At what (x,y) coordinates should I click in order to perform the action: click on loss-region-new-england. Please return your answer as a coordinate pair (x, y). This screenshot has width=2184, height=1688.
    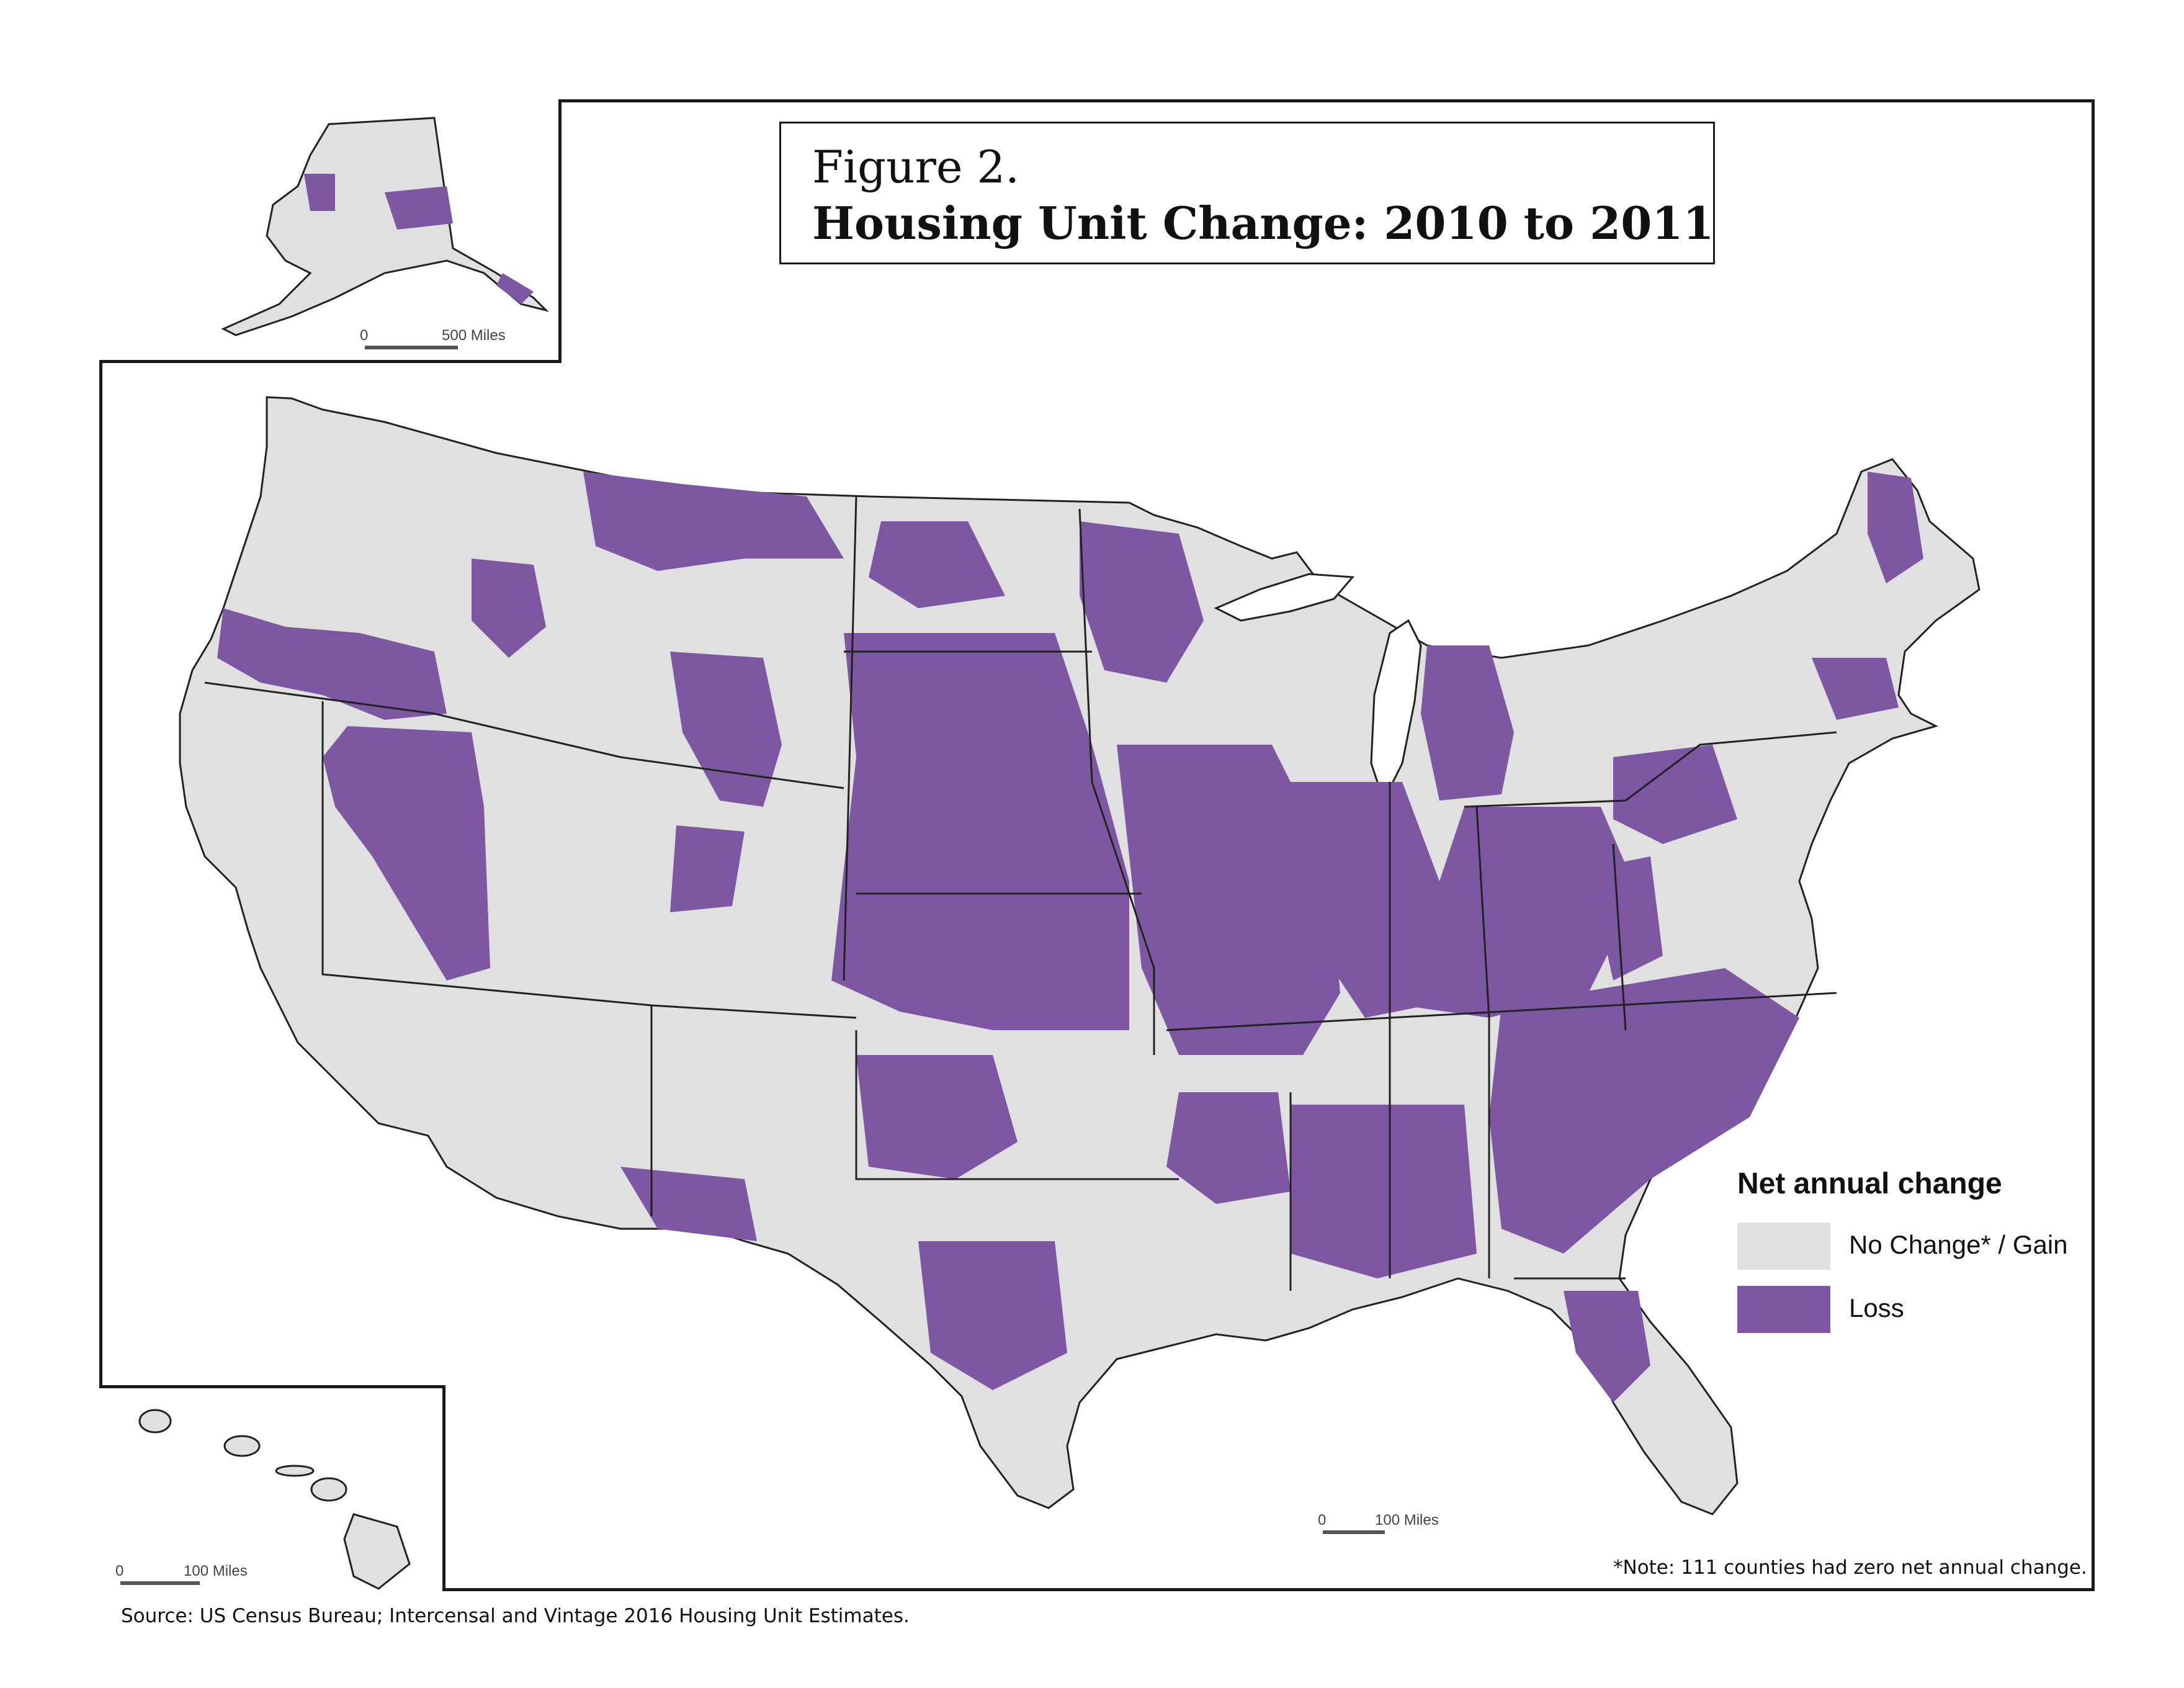
    Looking at the image, I should click on (1856, 689).